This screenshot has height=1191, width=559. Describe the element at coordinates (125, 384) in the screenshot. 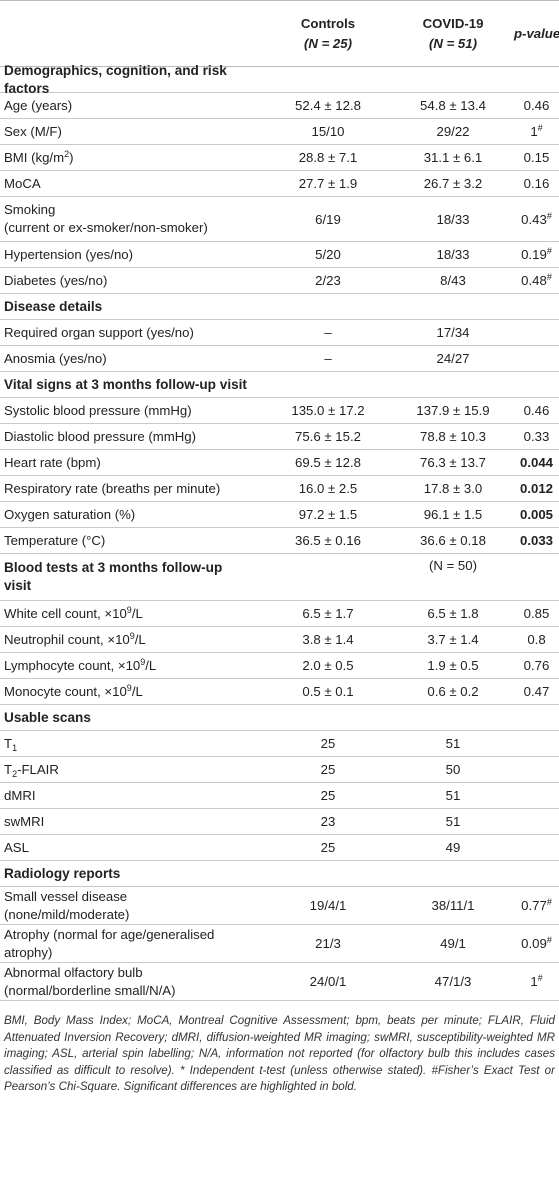

I see `row-label-text: Vital signs at 3 months follow-up visit` at that location.